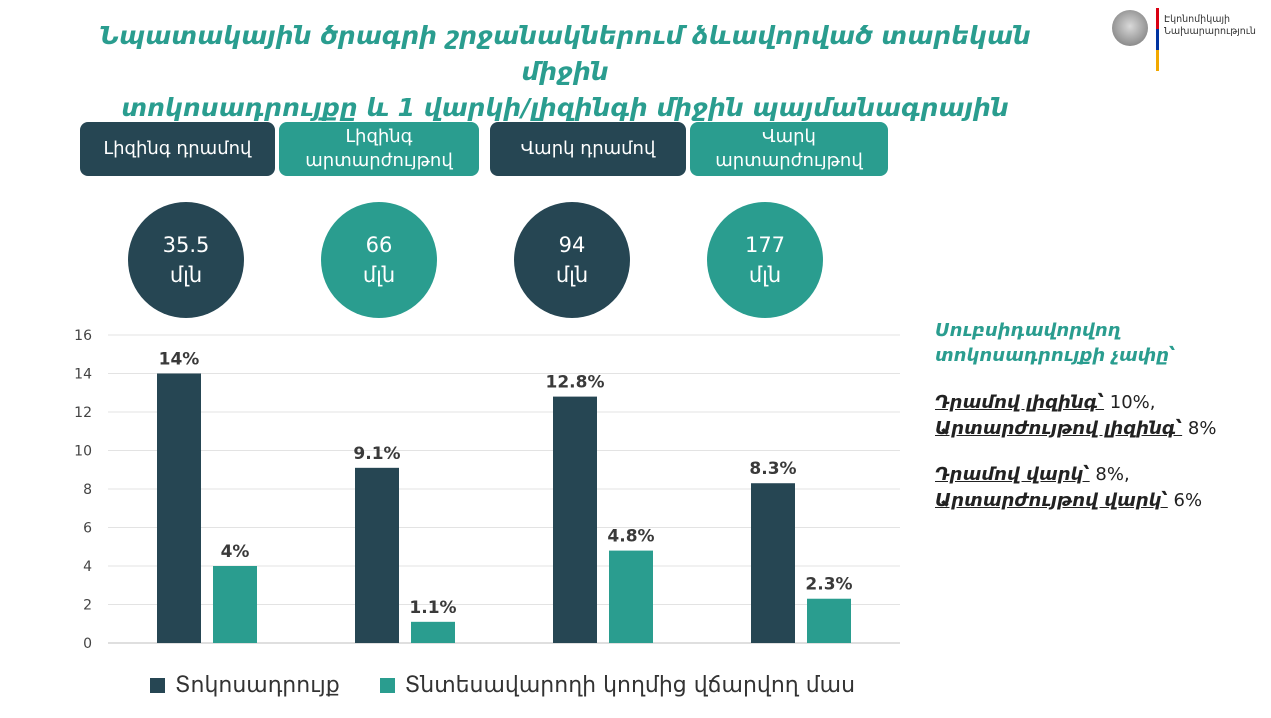 The image size is (1271, 718). I want to click on circle-leasing-fx: 66 մլն, so click(379, 260).